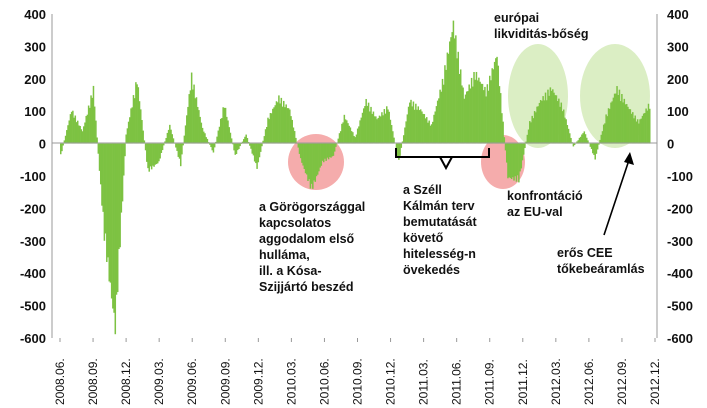 Image resolution: width=707 pixels, height=408 pixels. Describe the element at coordinates (523, 382) in the screenshot. I see `x-tick-label: 2011.12.` at that location.